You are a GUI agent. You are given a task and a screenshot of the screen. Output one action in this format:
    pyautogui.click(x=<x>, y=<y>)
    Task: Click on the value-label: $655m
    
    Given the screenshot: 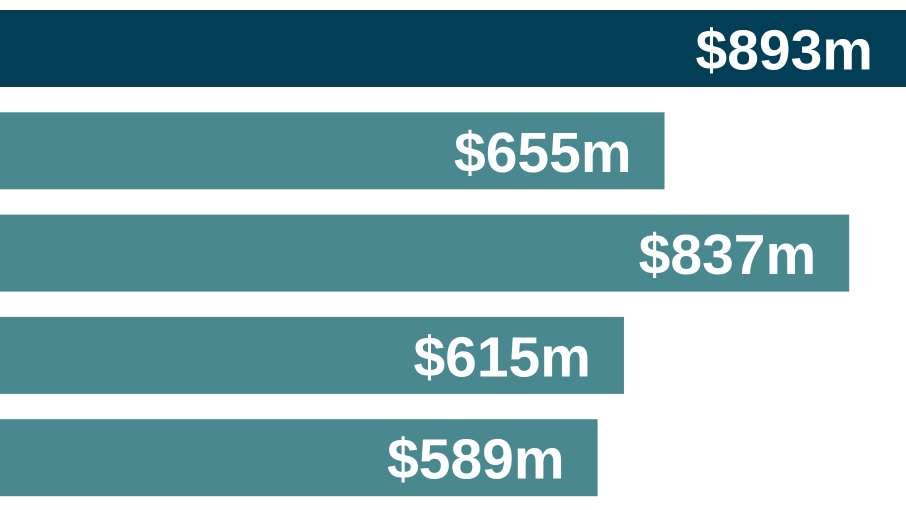 What is the action you would take?
    pyautogui.click(x=543, y=153)
    